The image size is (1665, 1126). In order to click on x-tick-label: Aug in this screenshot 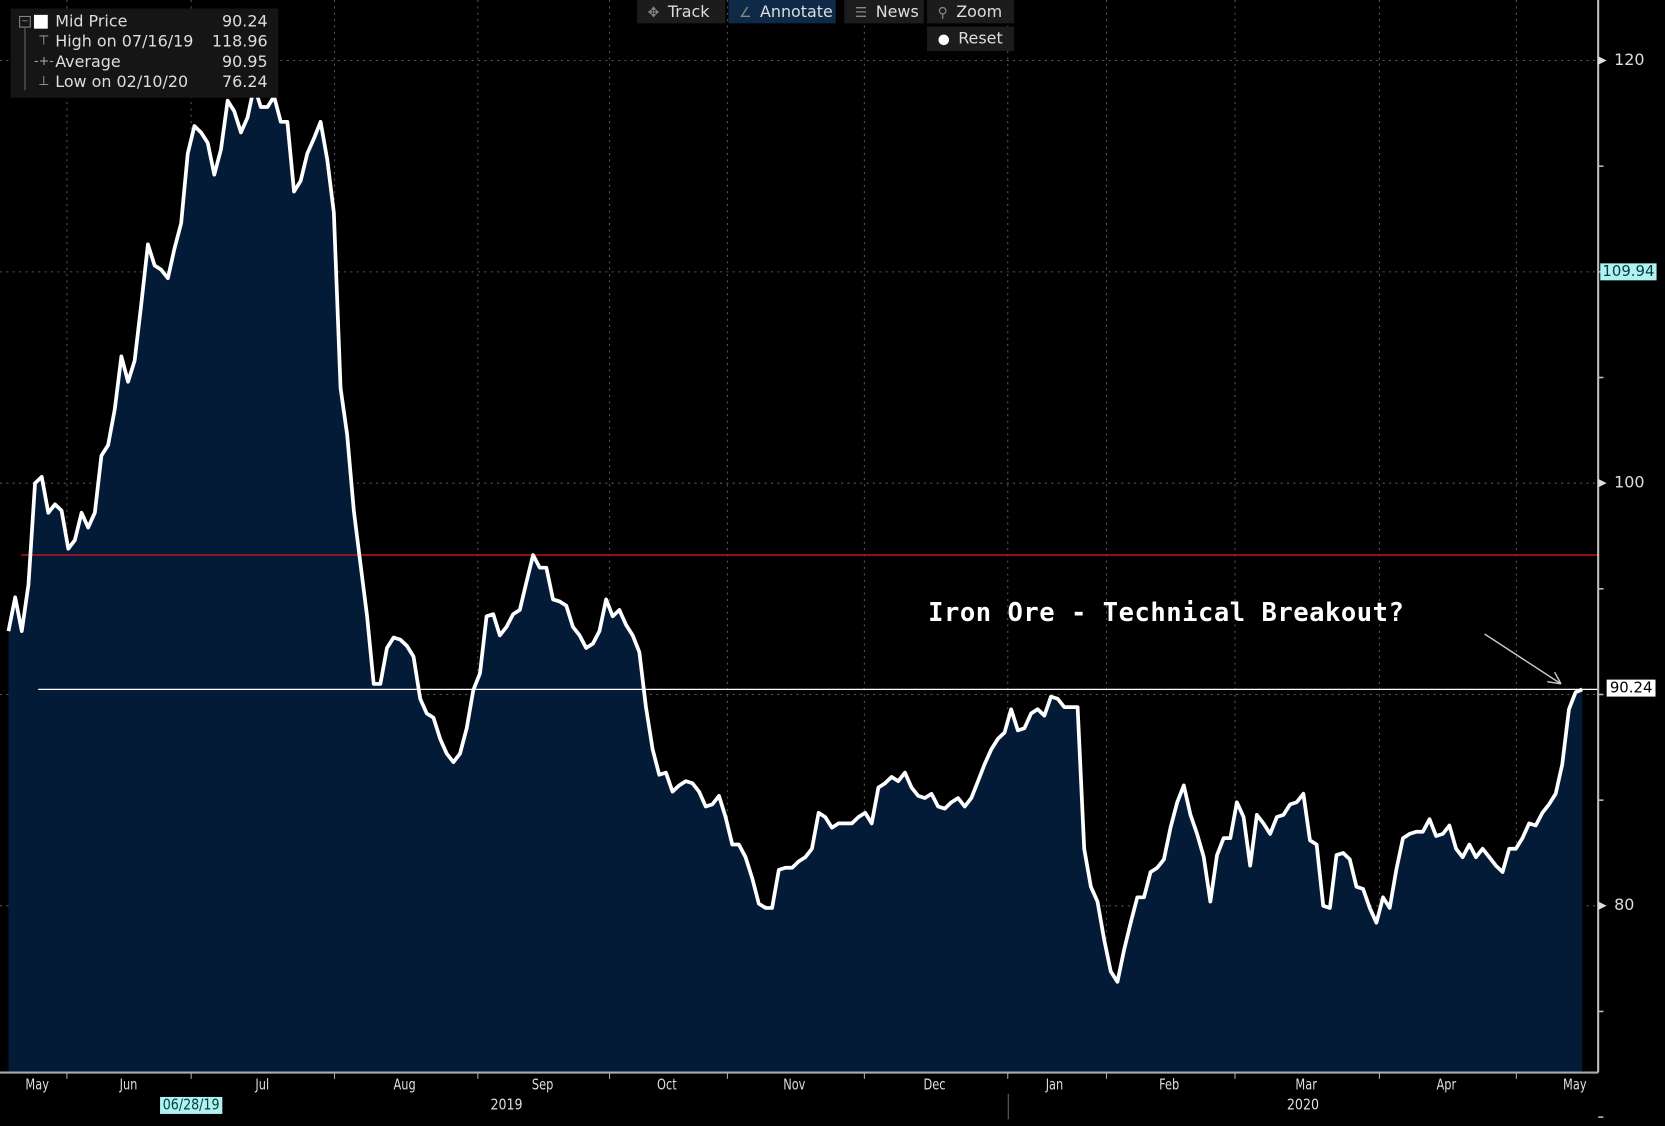, I will do `click(404, 1085)`.